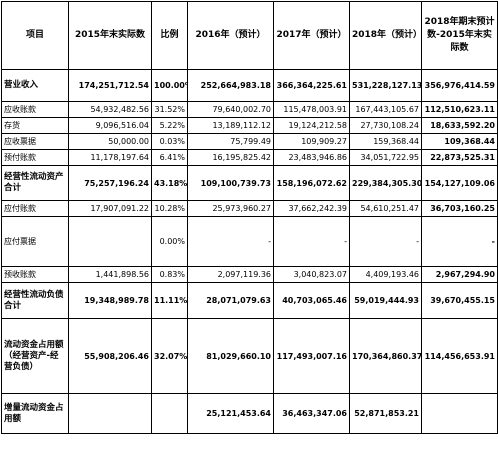 This screenshot has height=465, width=498. I want to click on cell-diff: 2,967,294.90, so click(459, 274).